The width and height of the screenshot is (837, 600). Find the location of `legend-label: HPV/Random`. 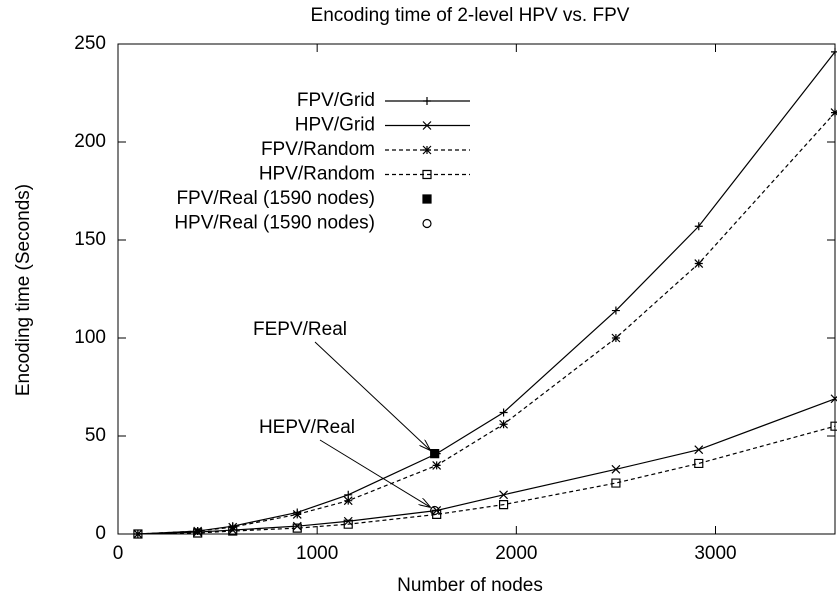

legend-label: HPV/Random is located at coordinates (317, 174).